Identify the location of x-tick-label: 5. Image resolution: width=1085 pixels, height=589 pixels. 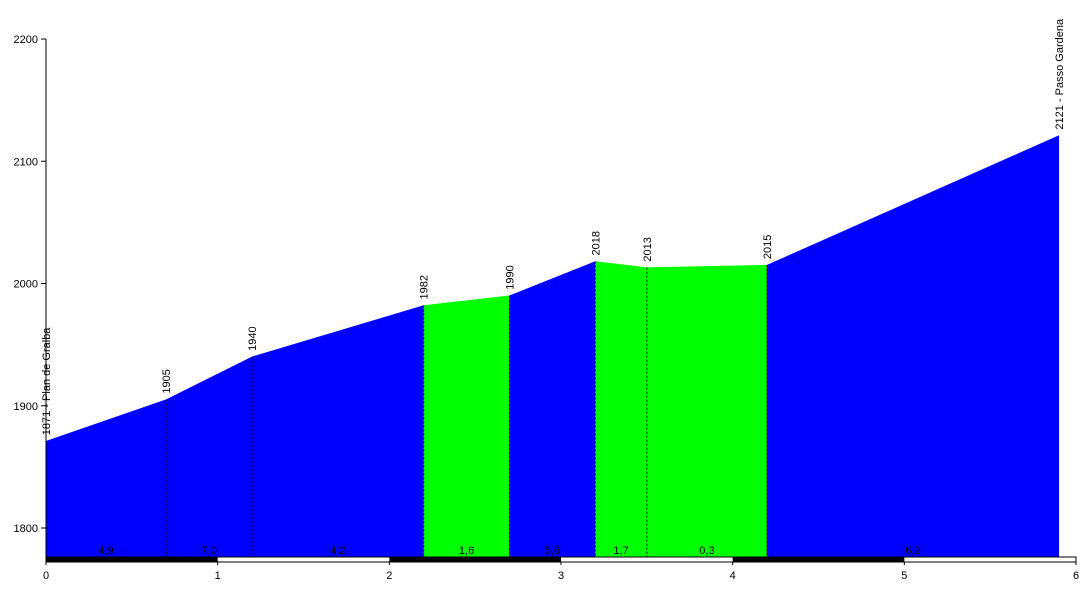
(904, 576).